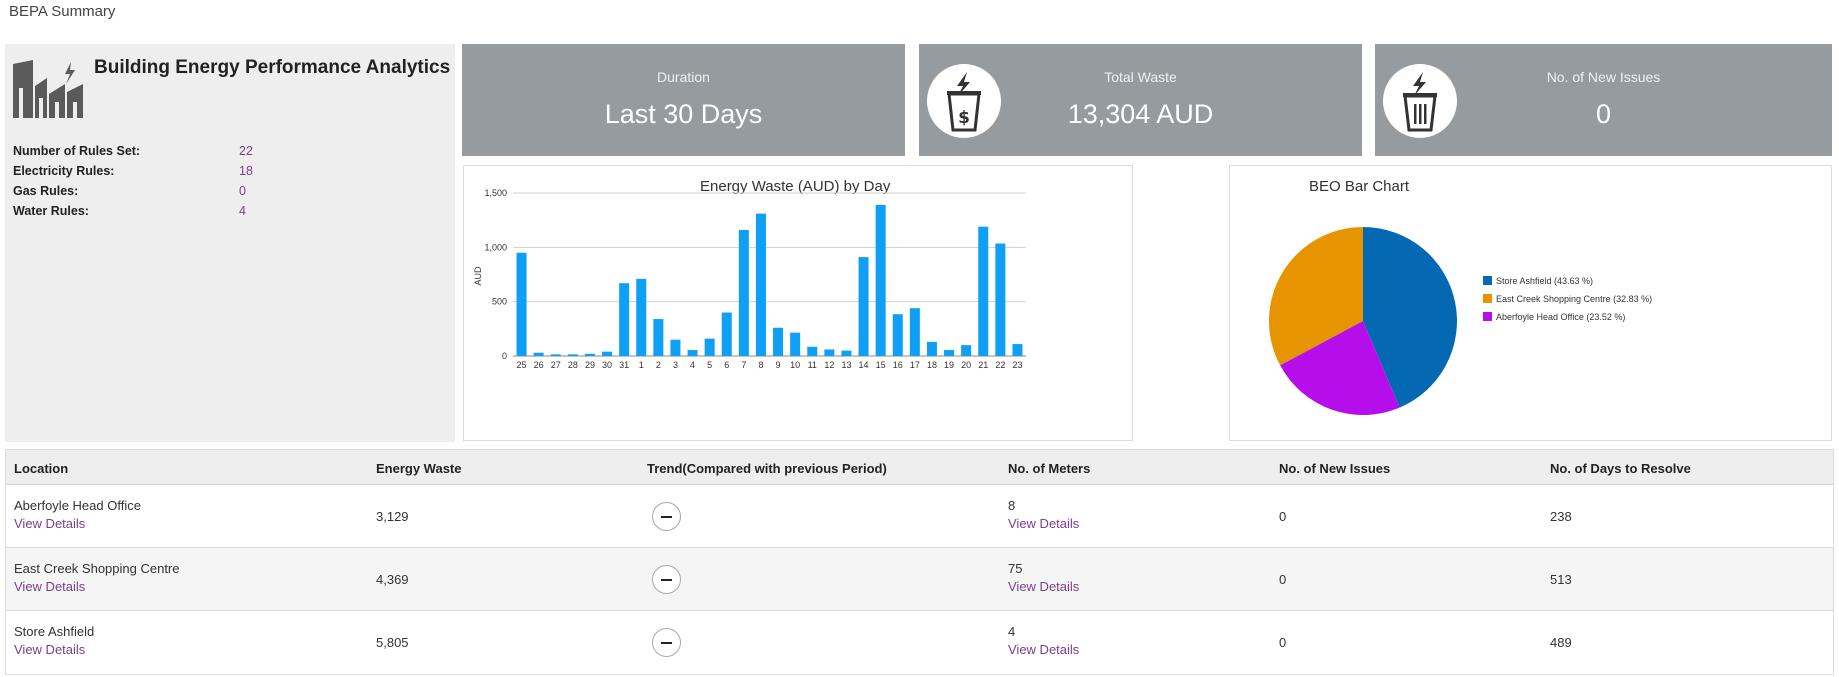 Image resolution: width=1839 pixels, height=677 pixels. Describe the element at coordinates (898, 365) in the screenshot. I see `x-tick-label: 16` at that location.